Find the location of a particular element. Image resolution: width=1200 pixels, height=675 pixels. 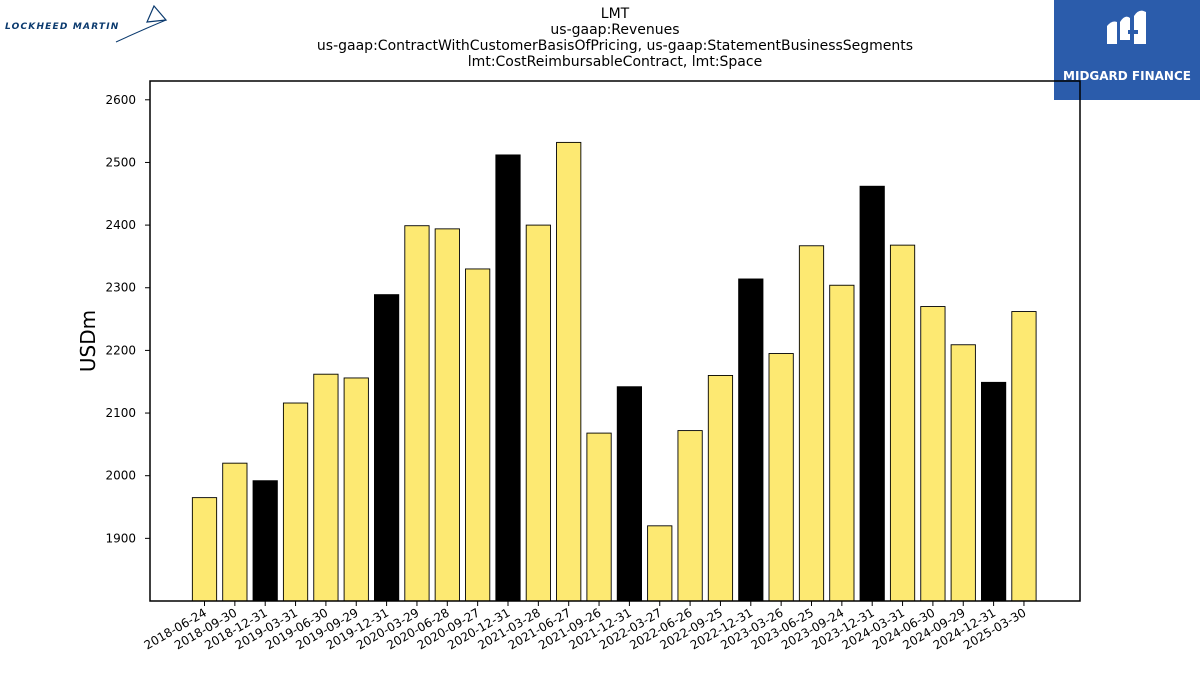

y-tick-label: 2400 is located at coordinates (120, 225).